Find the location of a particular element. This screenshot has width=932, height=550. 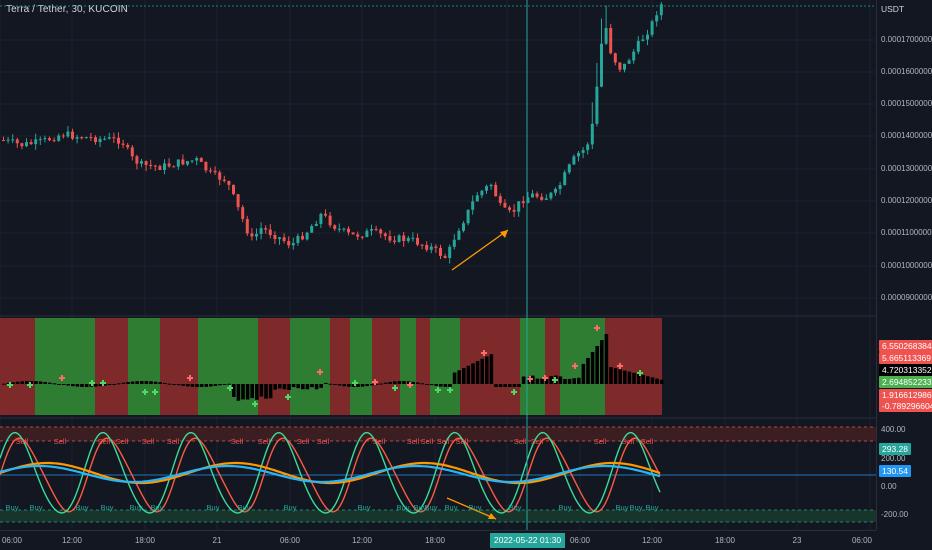

trend-arrow-head-price is located at coordinates (504, 234).